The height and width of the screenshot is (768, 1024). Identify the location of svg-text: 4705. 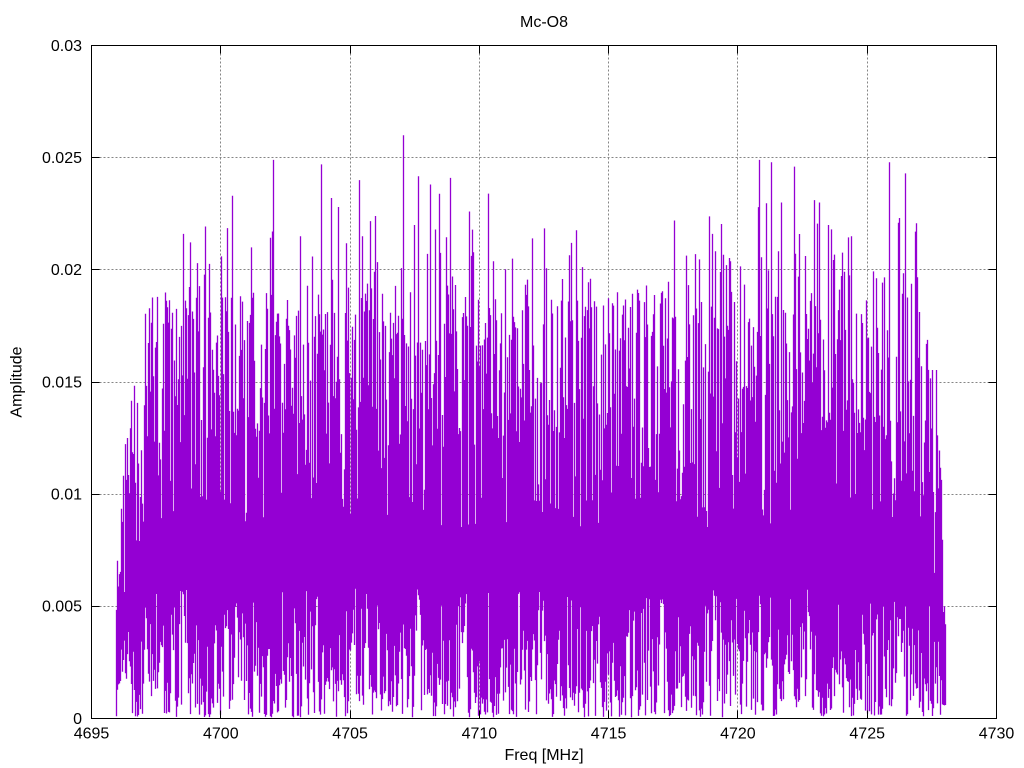
(350, 733).